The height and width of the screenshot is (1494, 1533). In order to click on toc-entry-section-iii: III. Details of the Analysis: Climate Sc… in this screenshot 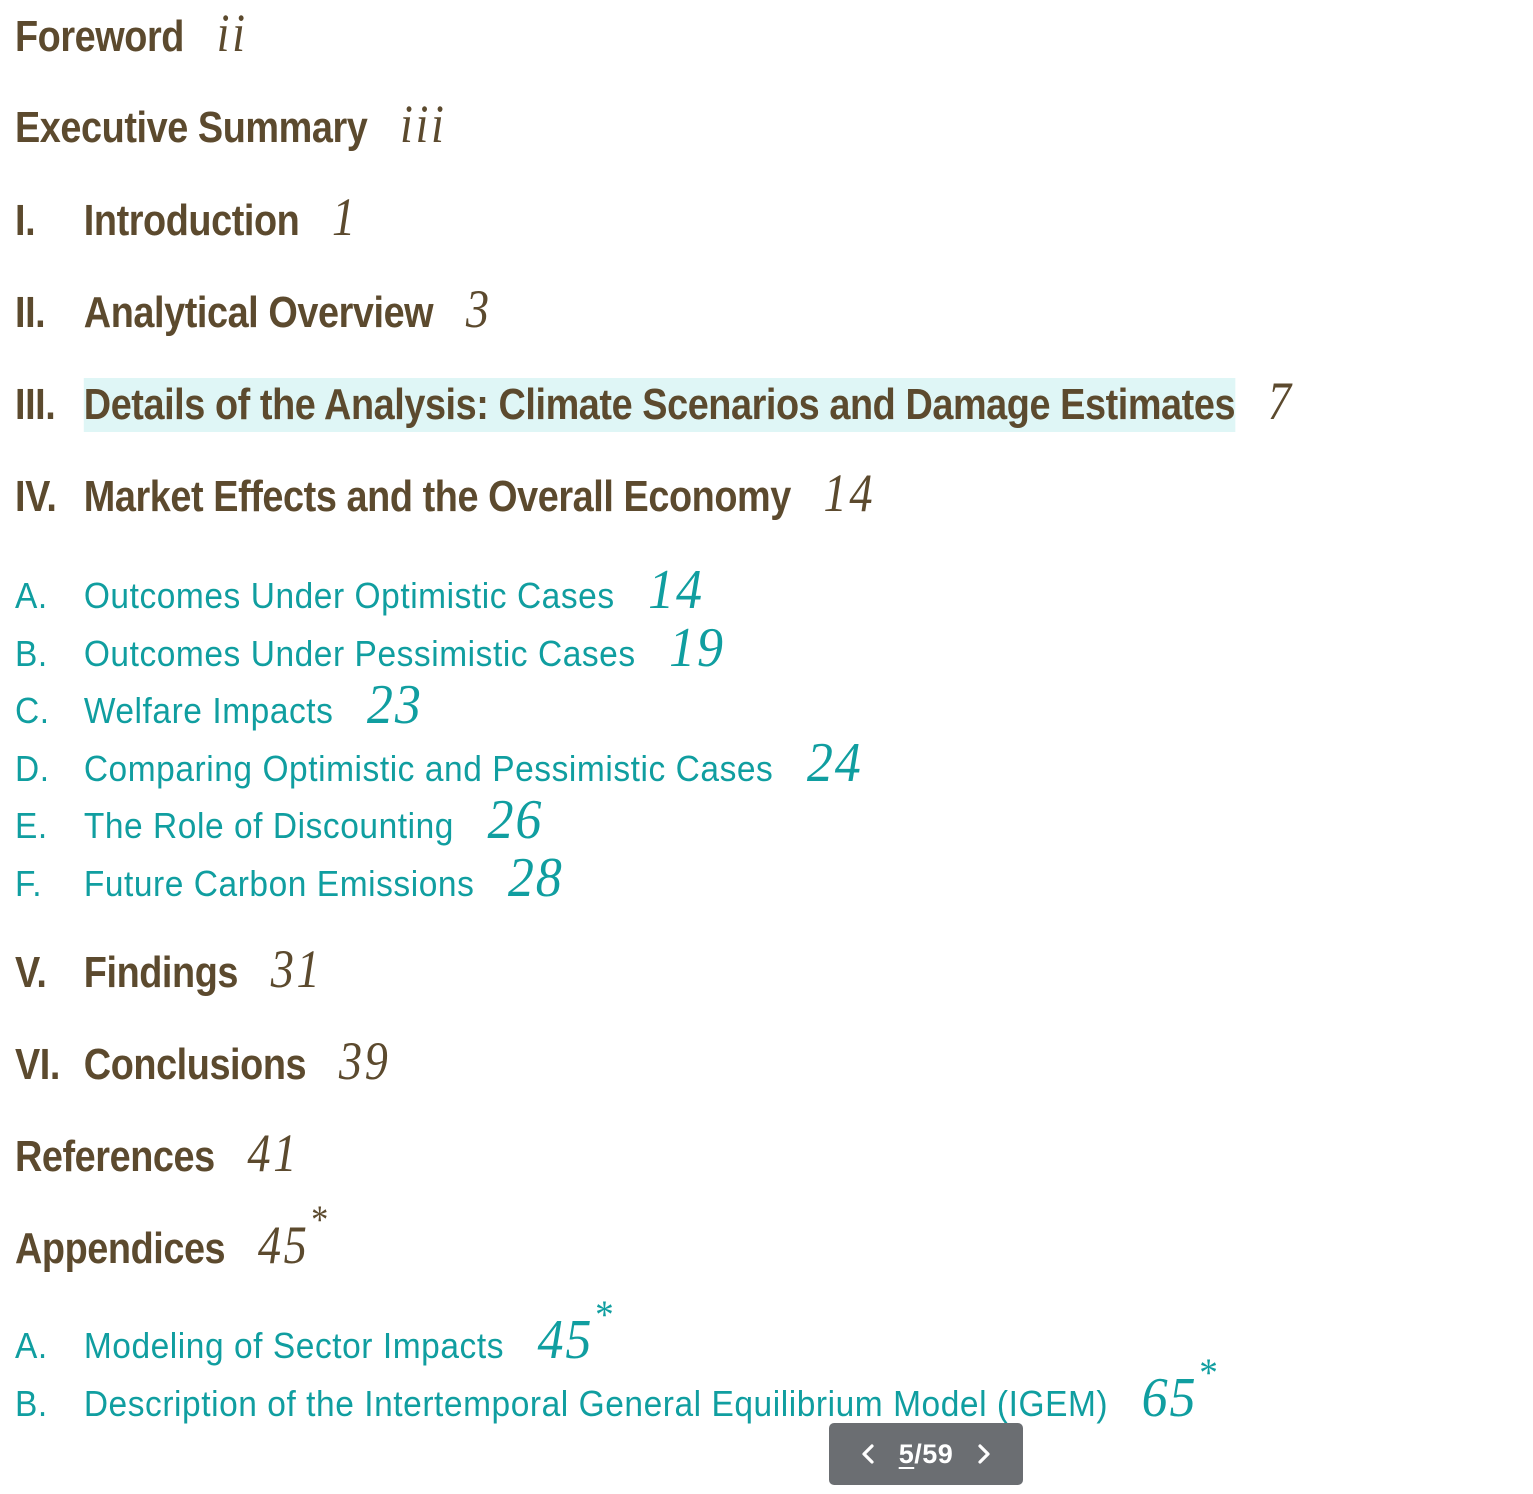, I will do `click(654, 401)`.